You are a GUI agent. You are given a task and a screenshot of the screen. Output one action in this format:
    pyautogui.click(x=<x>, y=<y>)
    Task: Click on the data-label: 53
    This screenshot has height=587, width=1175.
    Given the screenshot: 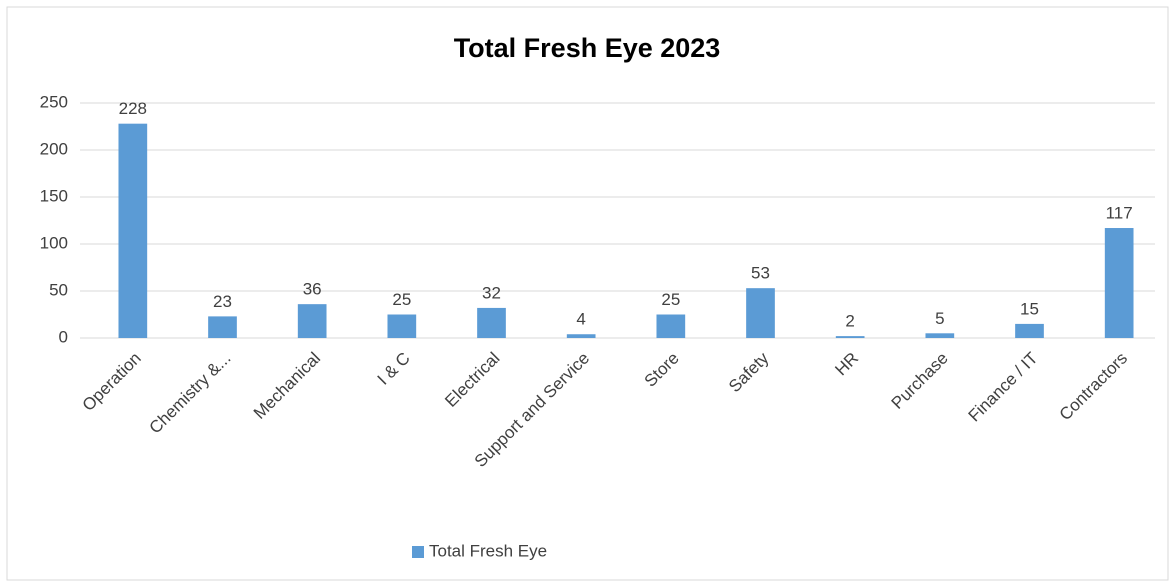 What is the action you would take?
    pyautogui.click(x=760, y=273)
    